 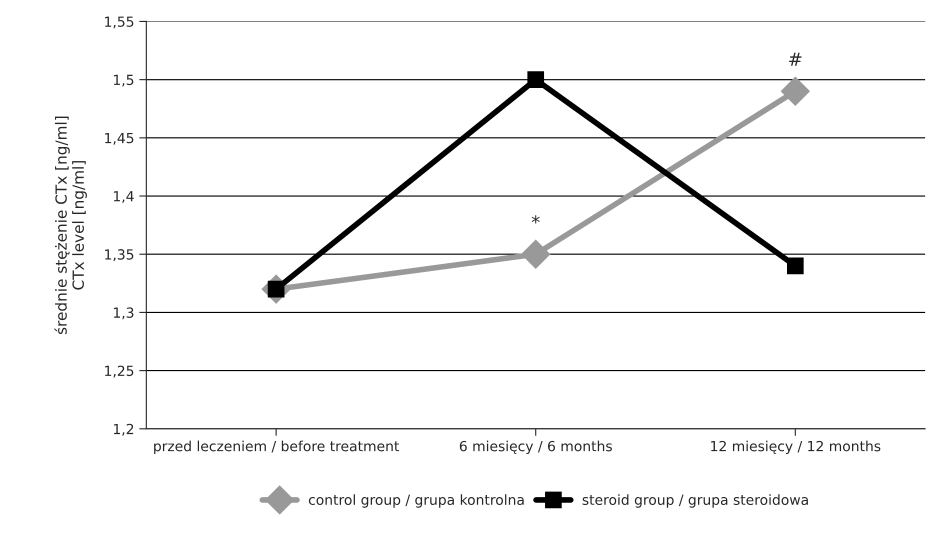 I want to click on y-tick-label: 1,25, so click(x=119, y=372).